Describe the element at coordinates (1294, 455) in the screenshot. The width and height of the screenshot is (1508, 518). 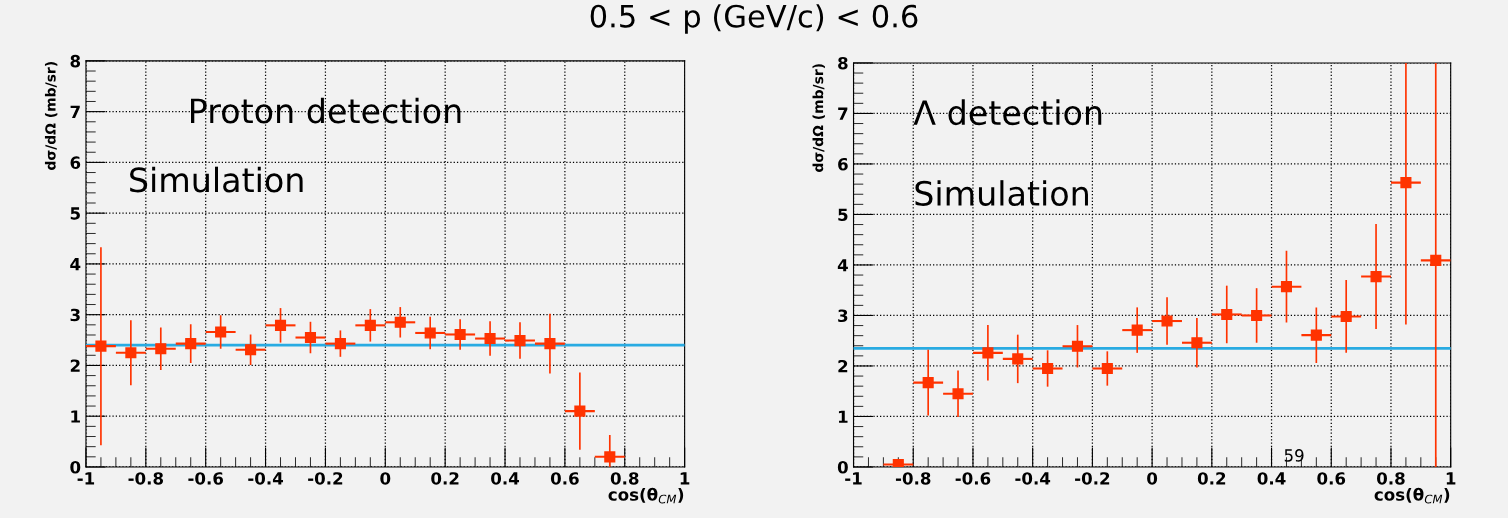
I see `annotation: 59` at that location.